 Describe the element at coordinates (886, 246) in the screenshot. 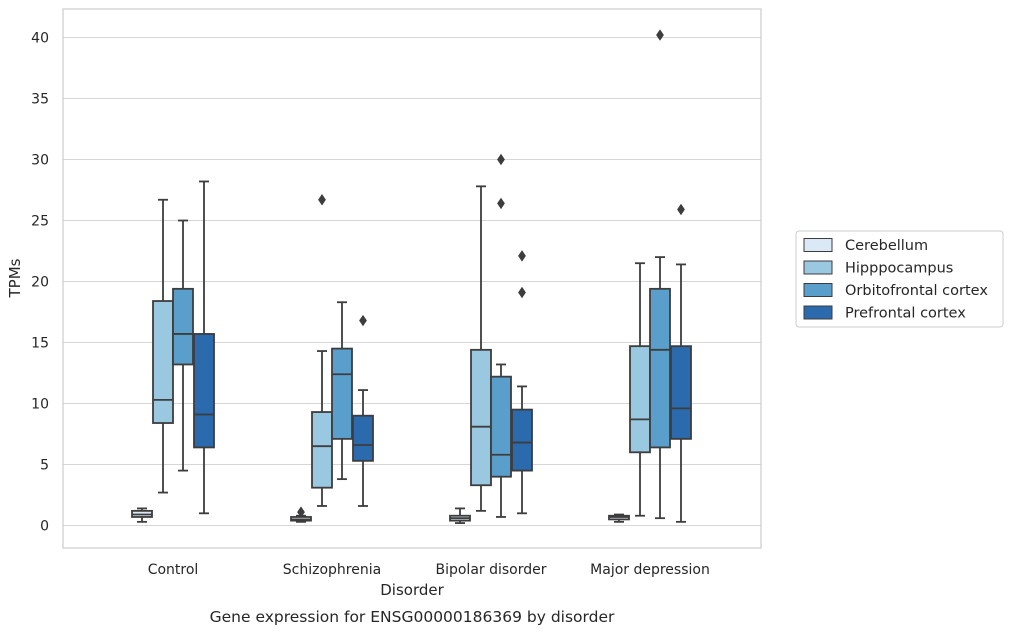

I see `legend-label: Cerebellum` at that location.